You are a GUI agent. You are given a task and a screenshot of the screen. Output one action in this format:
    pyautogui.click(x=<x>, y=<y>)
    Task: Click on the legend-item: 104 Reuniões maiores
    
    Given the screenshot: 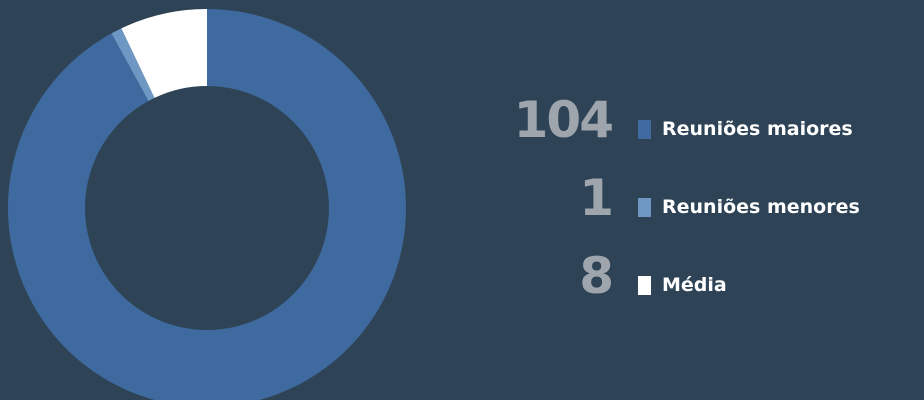 What is the action you would take?
    pyautogui.click(x=712, y=131)
    